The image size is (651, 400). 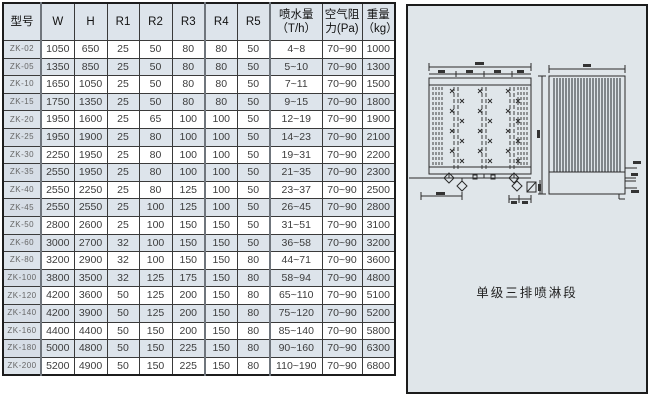 I want to click on value-cell: 2800, so click(x=57, y=225).